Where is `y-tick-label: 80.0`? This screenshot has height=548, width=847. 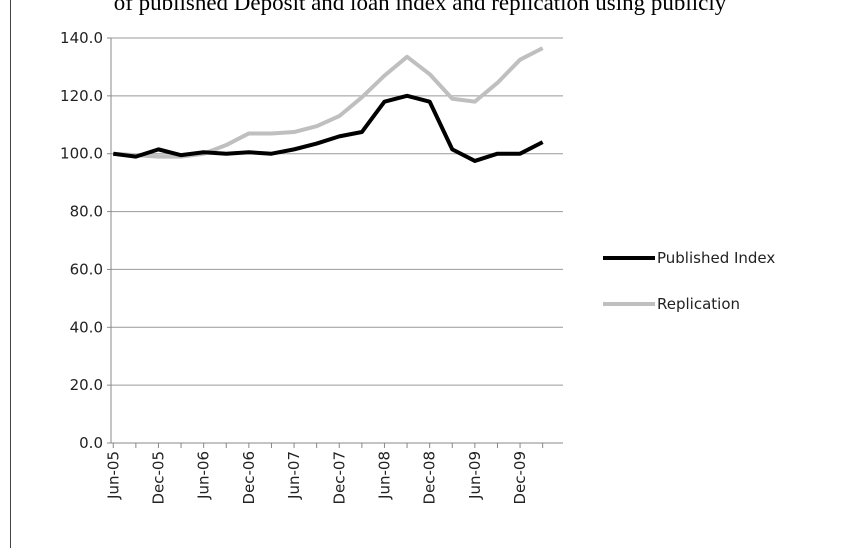
y-tick-label: 80.0 is located at coordinates (86, 212).